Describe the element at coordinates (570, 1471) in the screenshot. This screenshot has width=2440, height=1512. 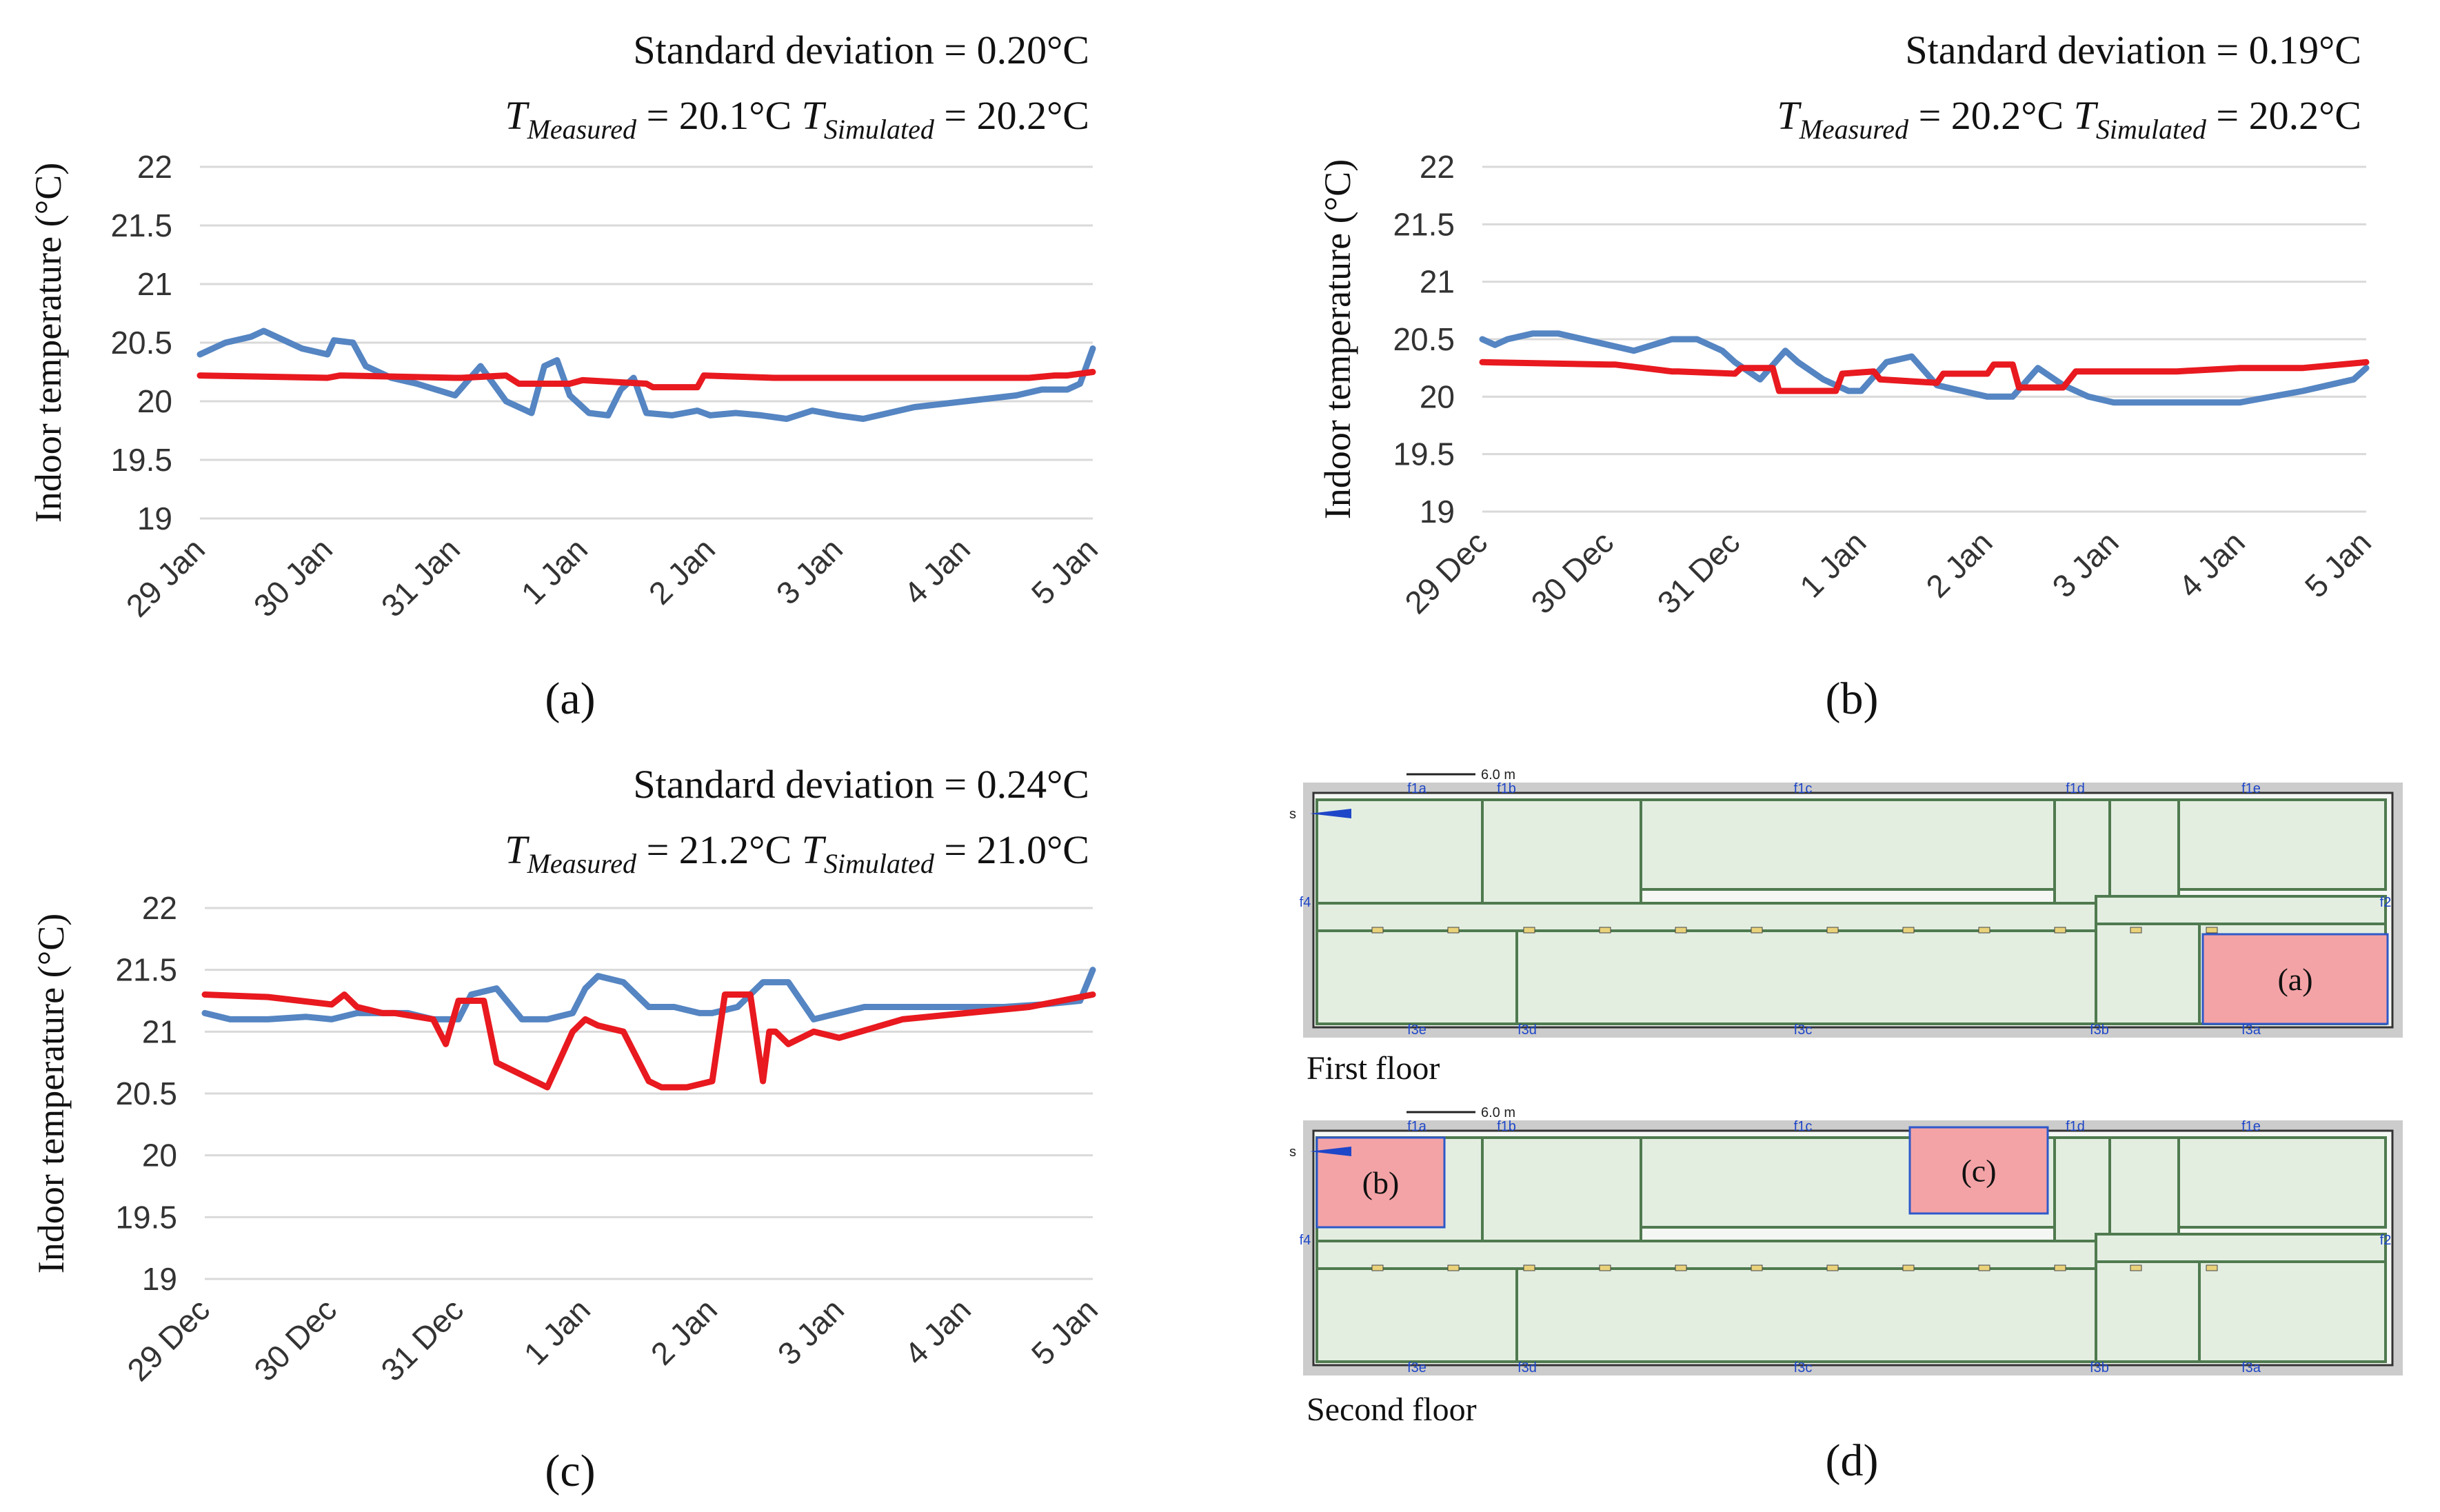
I see `panel-label: (c)` at that location.